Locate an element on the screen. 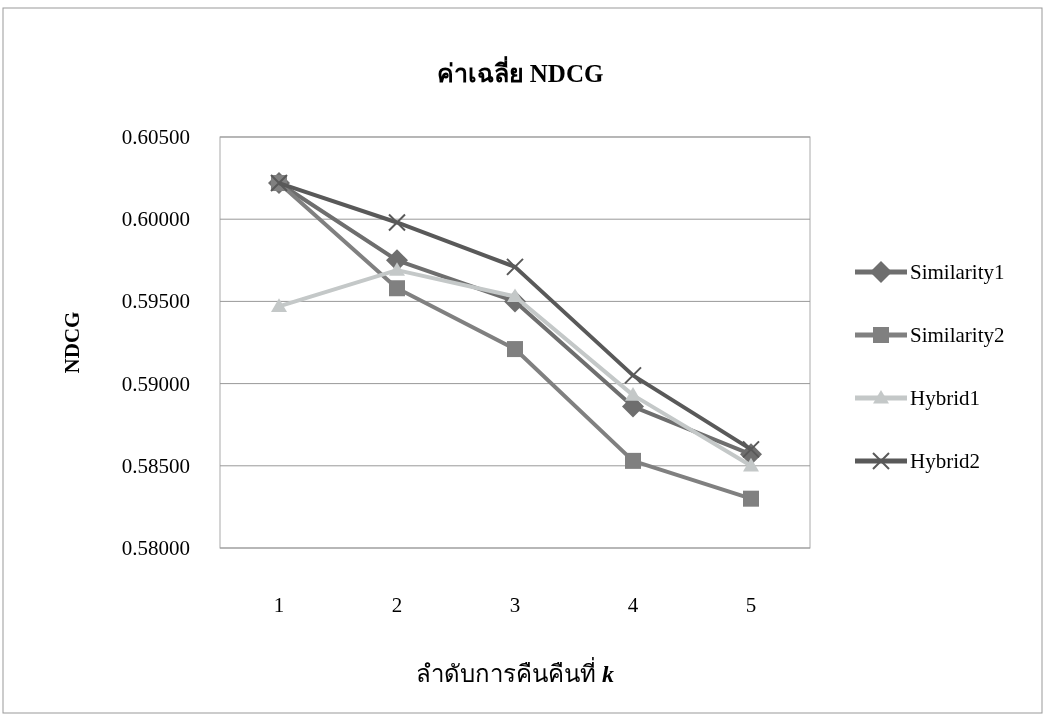 The width and height of the screenshot is (1045, 717). y-tick-label: 0.59500 is located at coordinates (155, 301).